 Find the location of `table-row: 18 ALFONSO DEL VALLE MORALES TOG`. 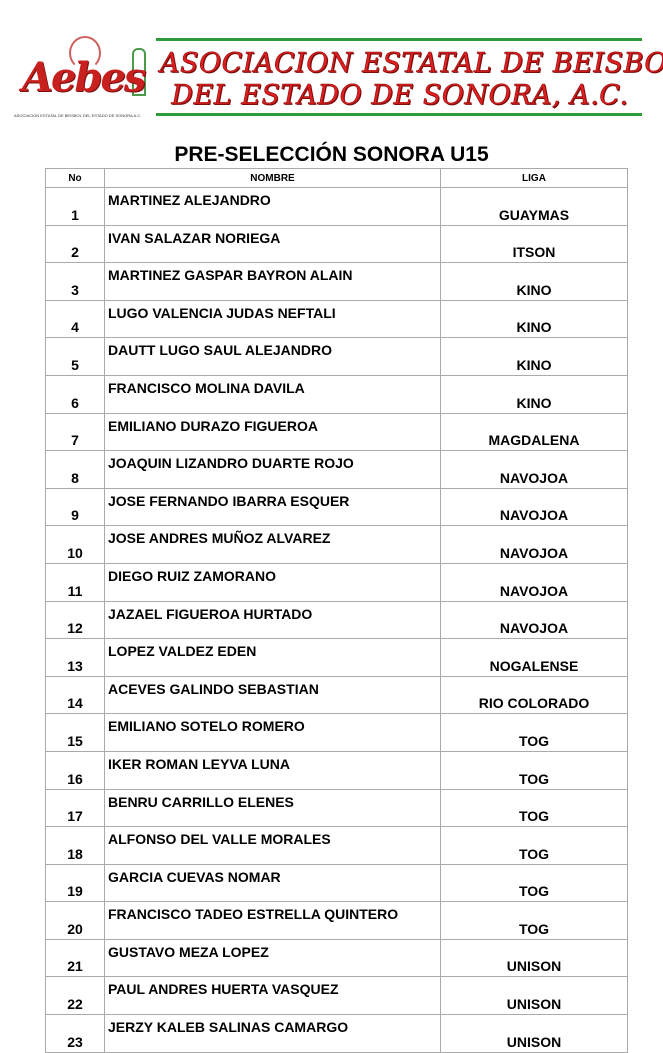

table-row: 18 ALFONSO DEL VALLE MORALES TOG is located at coordinates (336, 845).